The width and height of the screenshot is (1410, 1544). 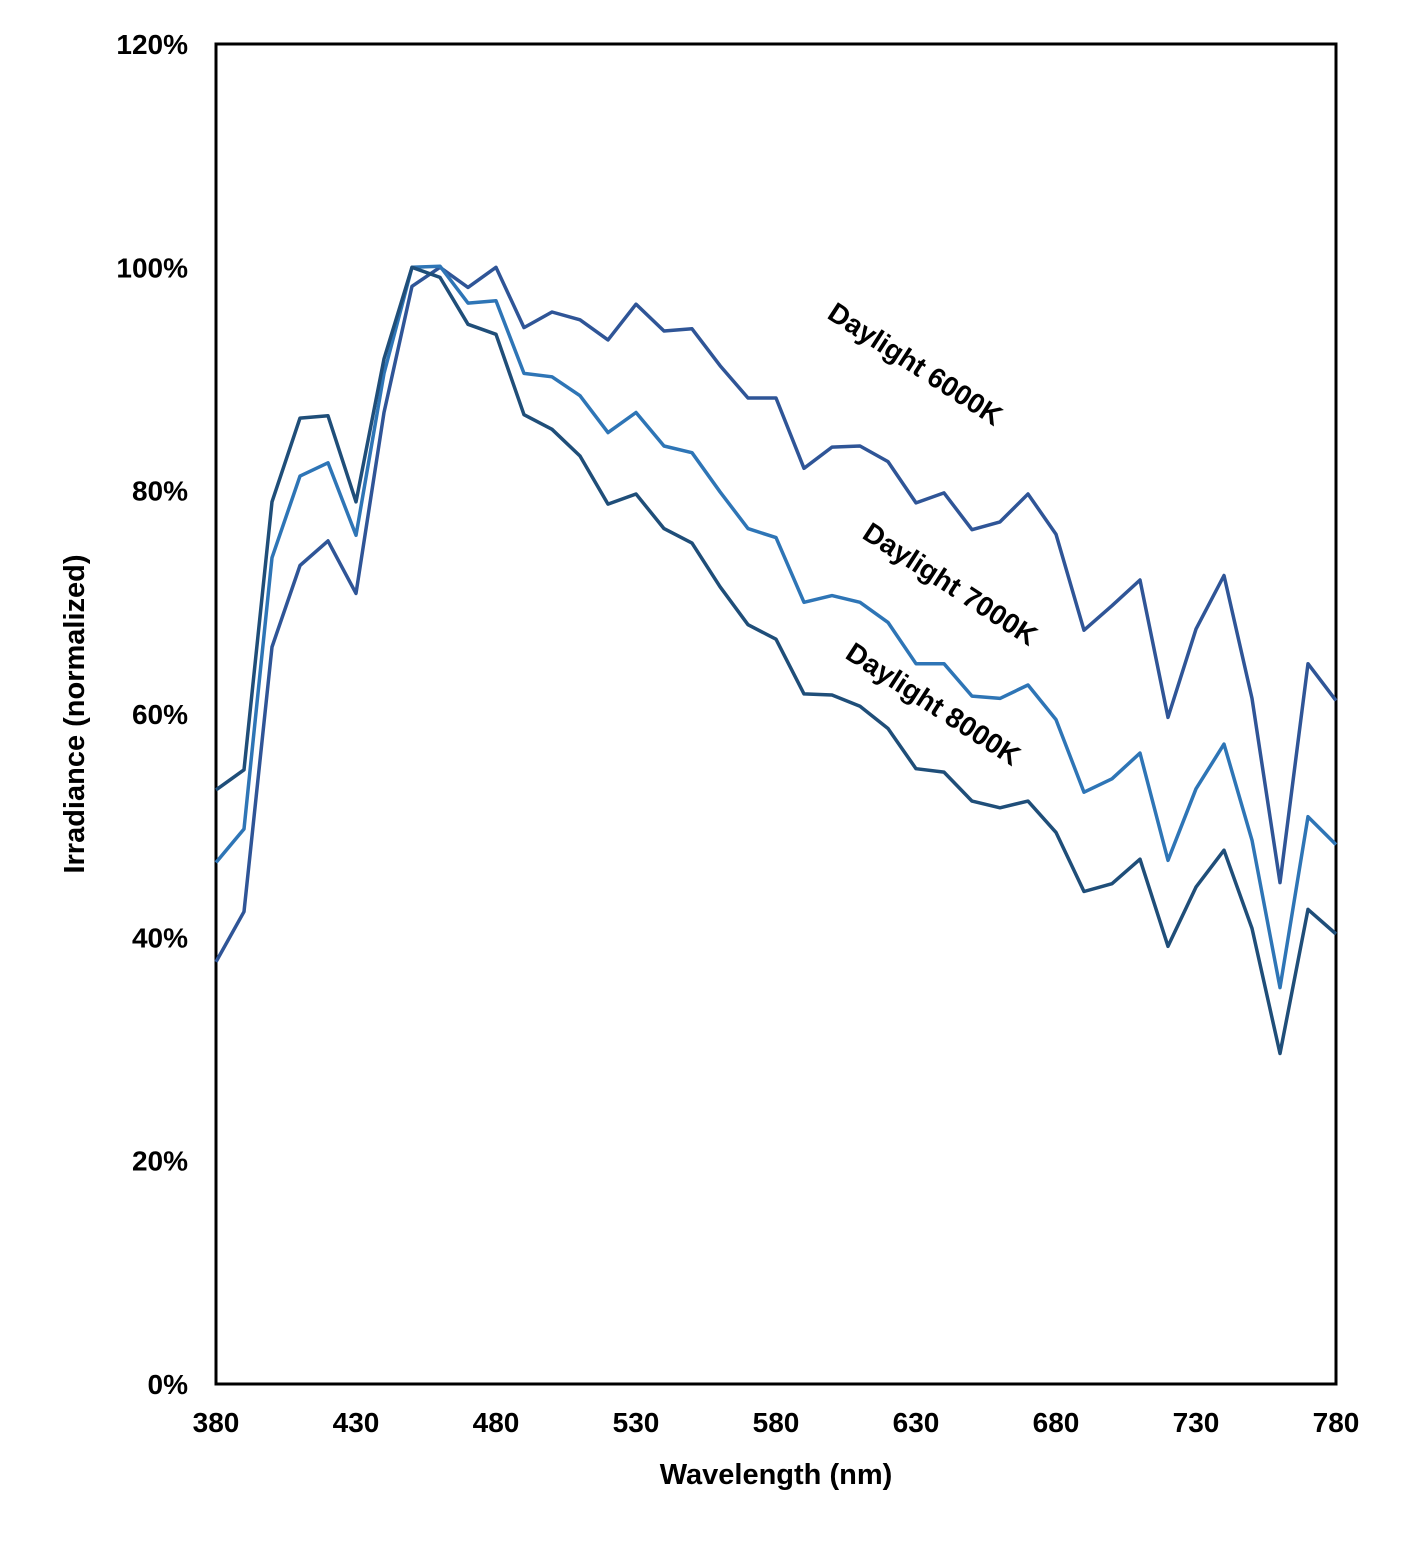 I want to click on y-tick-label: 100%, so click(x=152, y=267).